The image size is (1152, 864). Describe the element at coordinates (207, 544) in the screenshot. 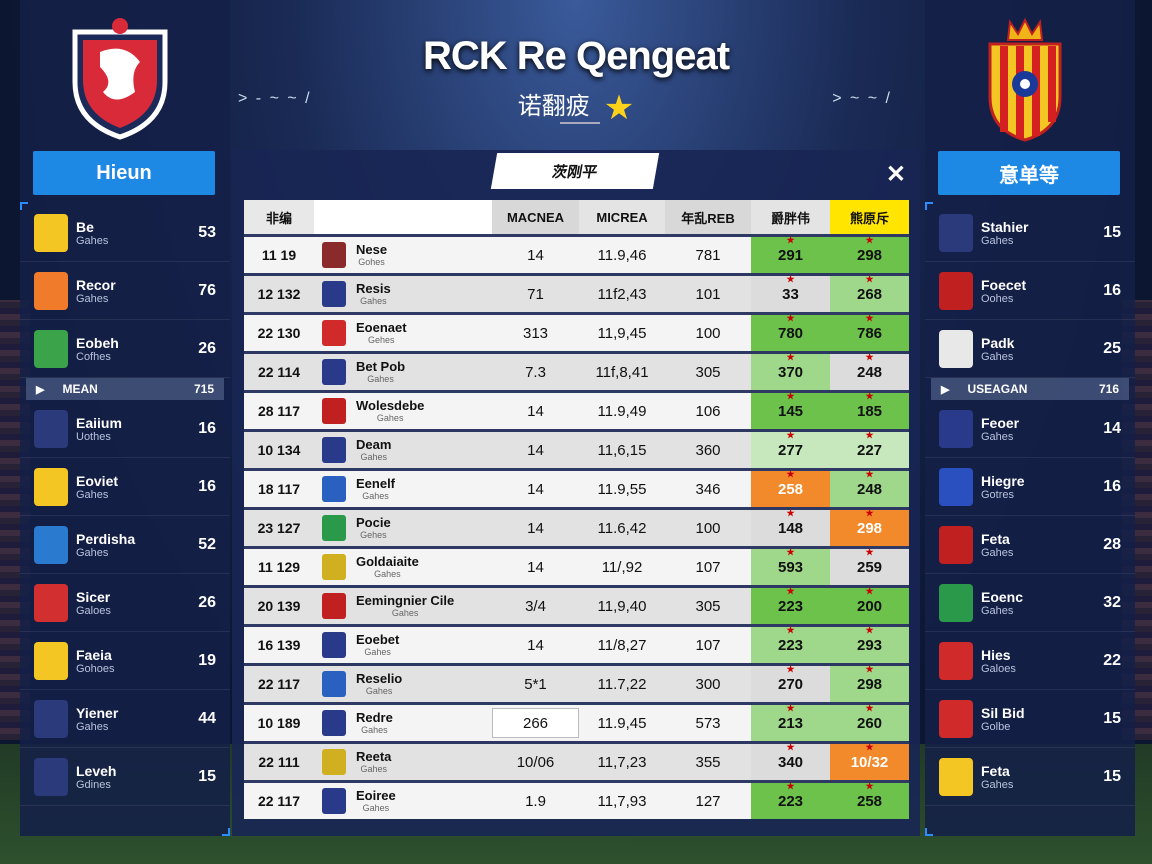

I see `team-value: 52` at that location.